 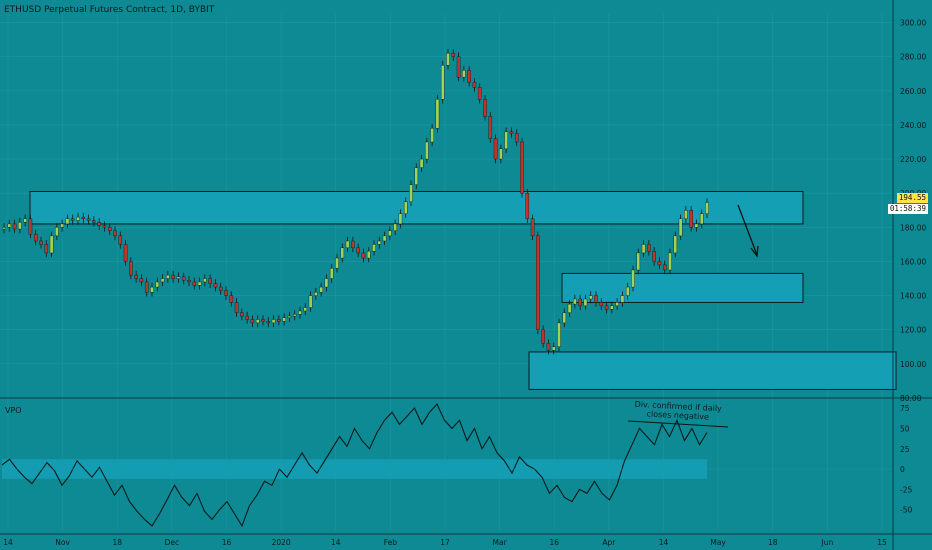 I want to click on oscillator-title: VPO, so click(x=13, y=410).